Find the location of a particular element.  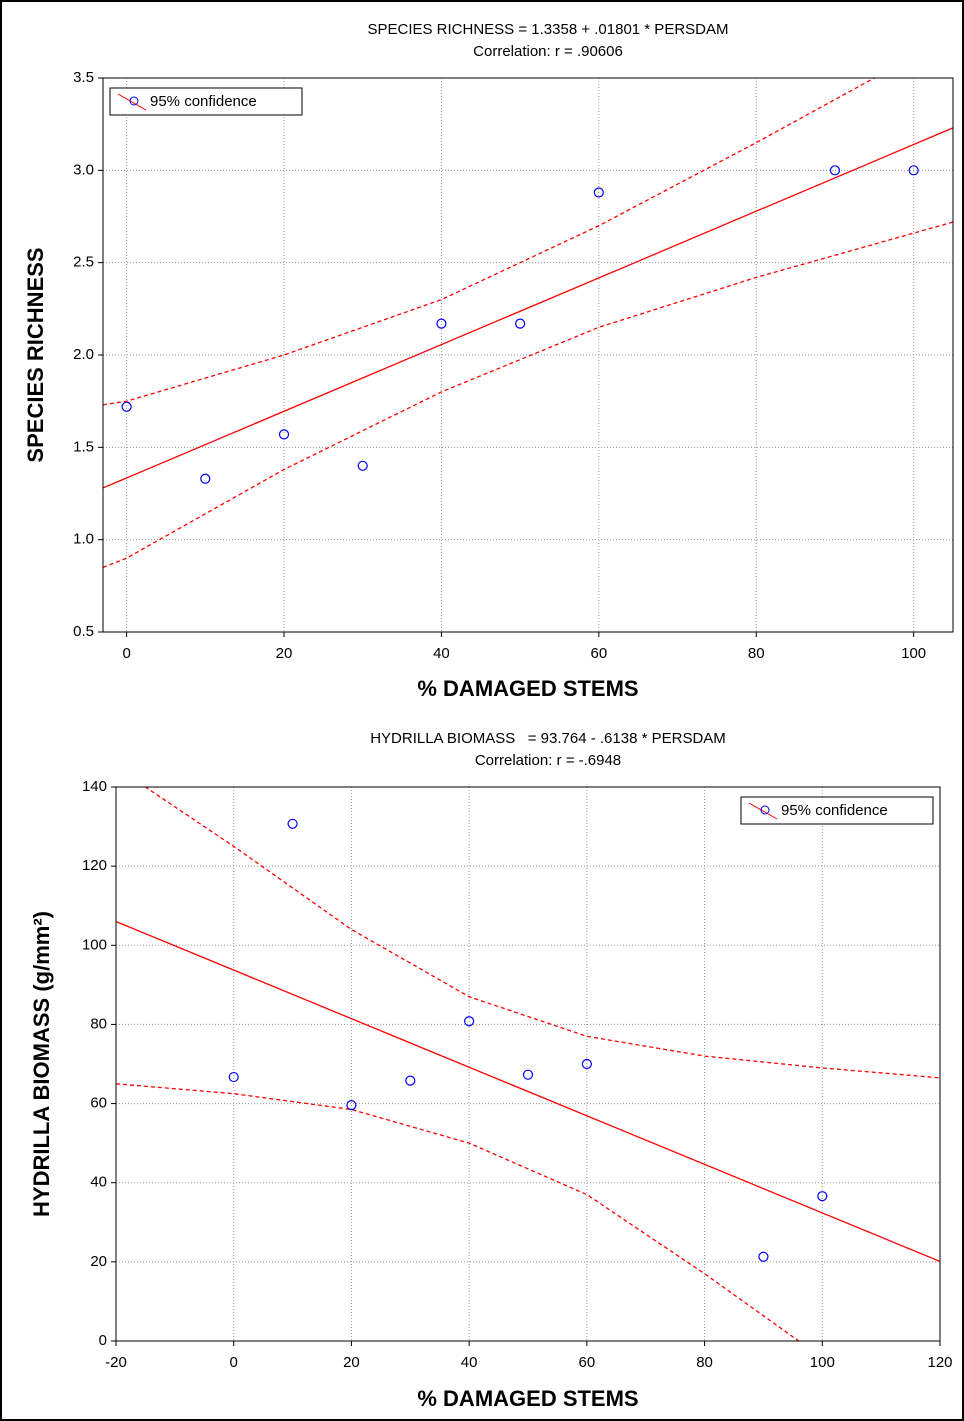

y-tick-label: 60 is located at coordinates (98, 1103).